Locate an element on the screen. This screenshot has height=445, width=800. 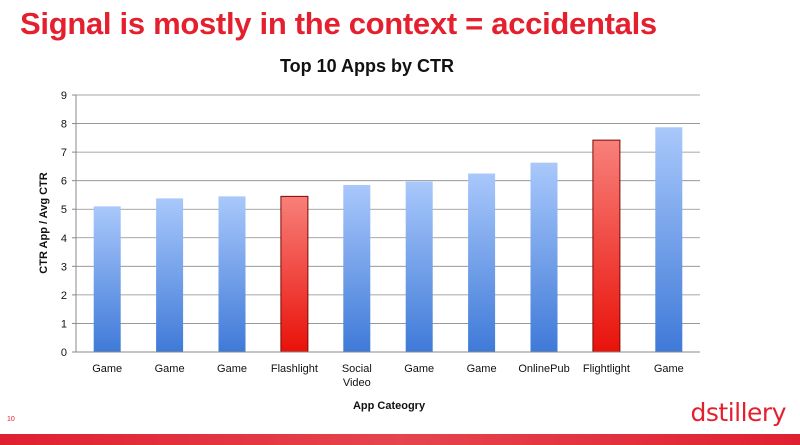
dstillery-logo: dstillery is located at coordinates (738, 412).